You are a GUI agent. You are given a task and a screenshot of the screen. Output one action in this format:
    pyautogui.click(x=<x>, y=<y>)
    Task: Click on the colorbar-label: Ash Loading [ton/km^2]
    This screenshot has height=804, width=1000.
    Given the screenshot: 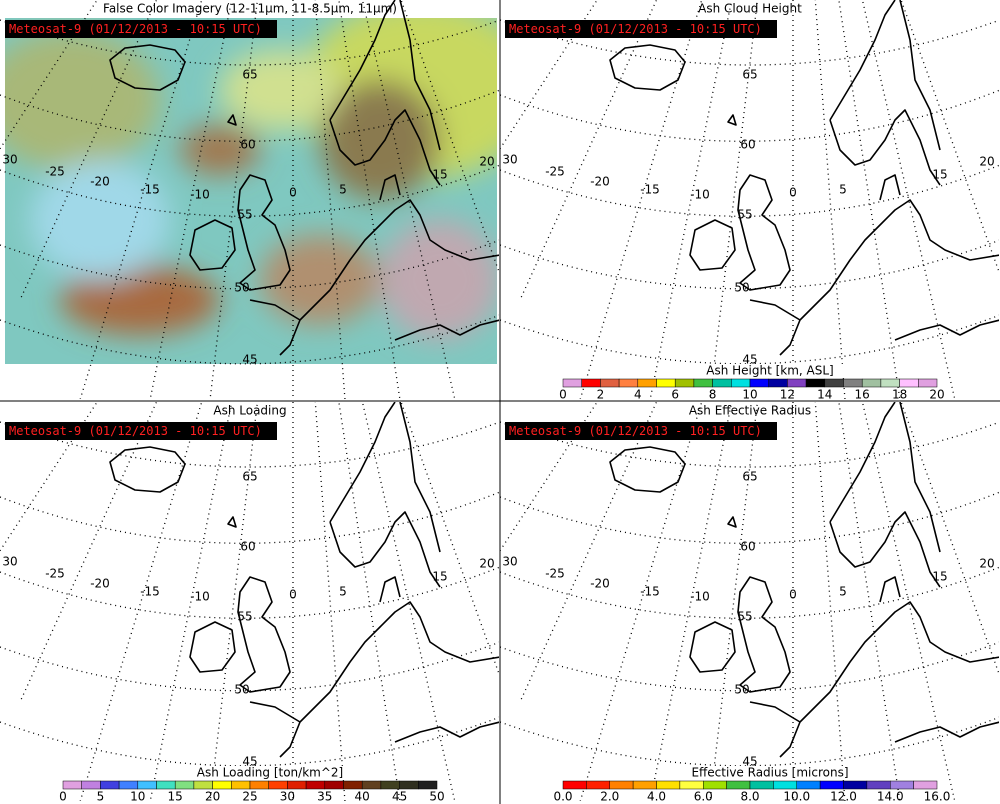 What is the action you would take?
    pyautogui.click(x=270, y=773)
    